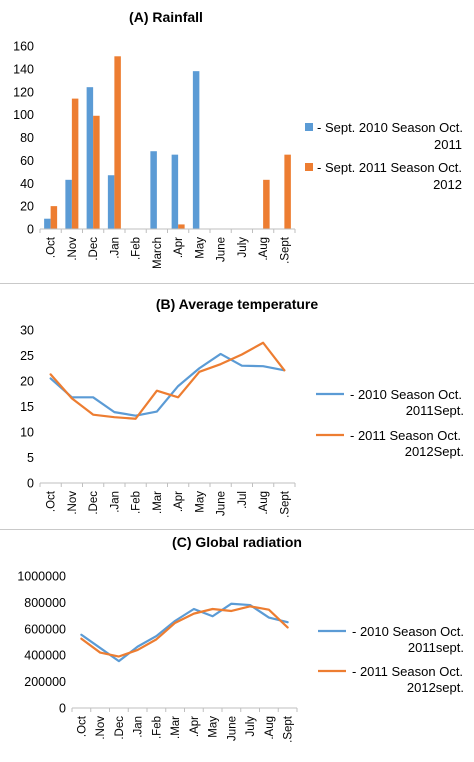 Image resolution: width=474 pixels, height=762 pixels. Describe the element at coordinates (23, 92) in the screenshot. I see `y-tick-label: 120` at that location.